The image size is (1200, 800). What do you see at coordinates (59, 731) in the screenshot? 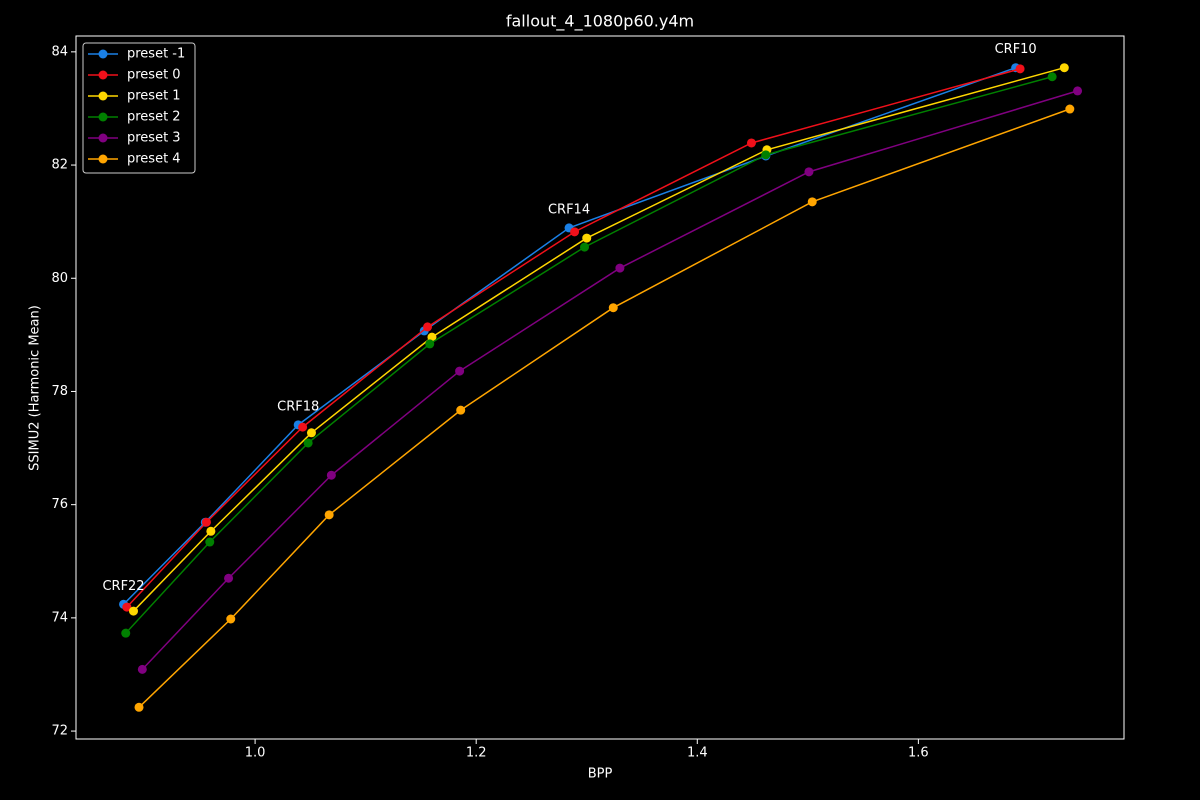
I see `y-tick-label: 72` at bounding box center [59, 731].